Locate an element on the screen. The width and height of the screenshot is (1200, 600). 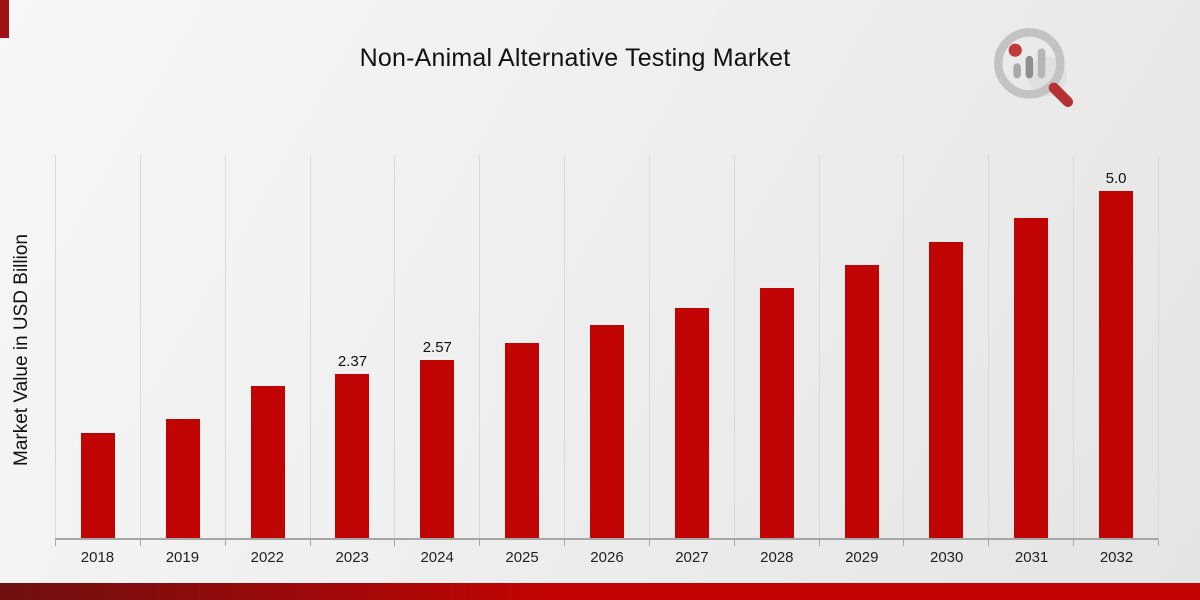
plot-column: 2.37 is located at coordinates (352, 346).